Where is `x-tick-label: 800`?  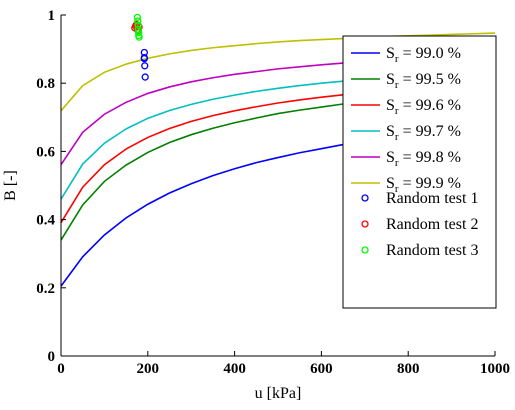
x-tick-label: 800 is located at coordinates (408, 369).